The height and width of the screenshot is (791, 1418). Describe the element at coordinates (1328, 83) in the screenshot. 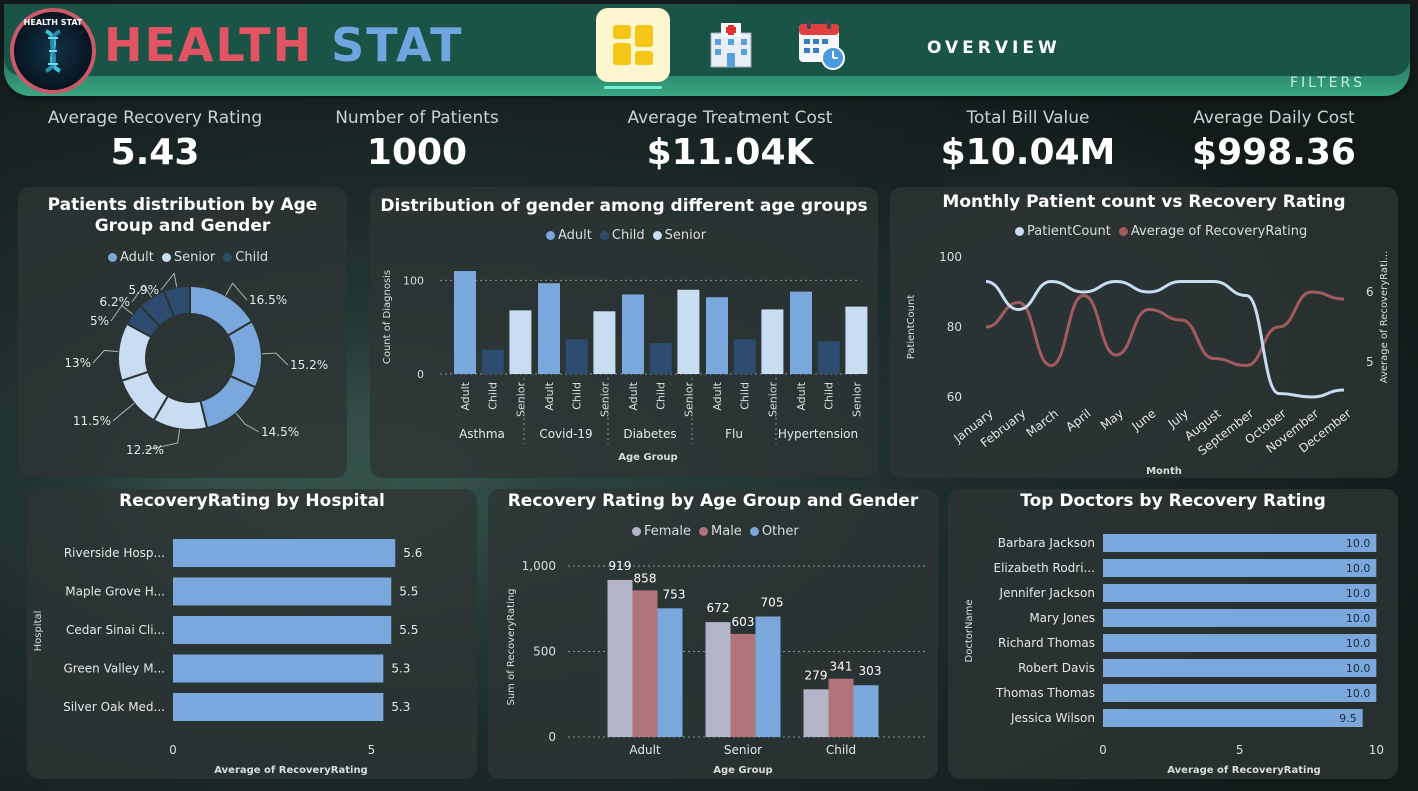

I see `filters-button: FILTERS` at that location.